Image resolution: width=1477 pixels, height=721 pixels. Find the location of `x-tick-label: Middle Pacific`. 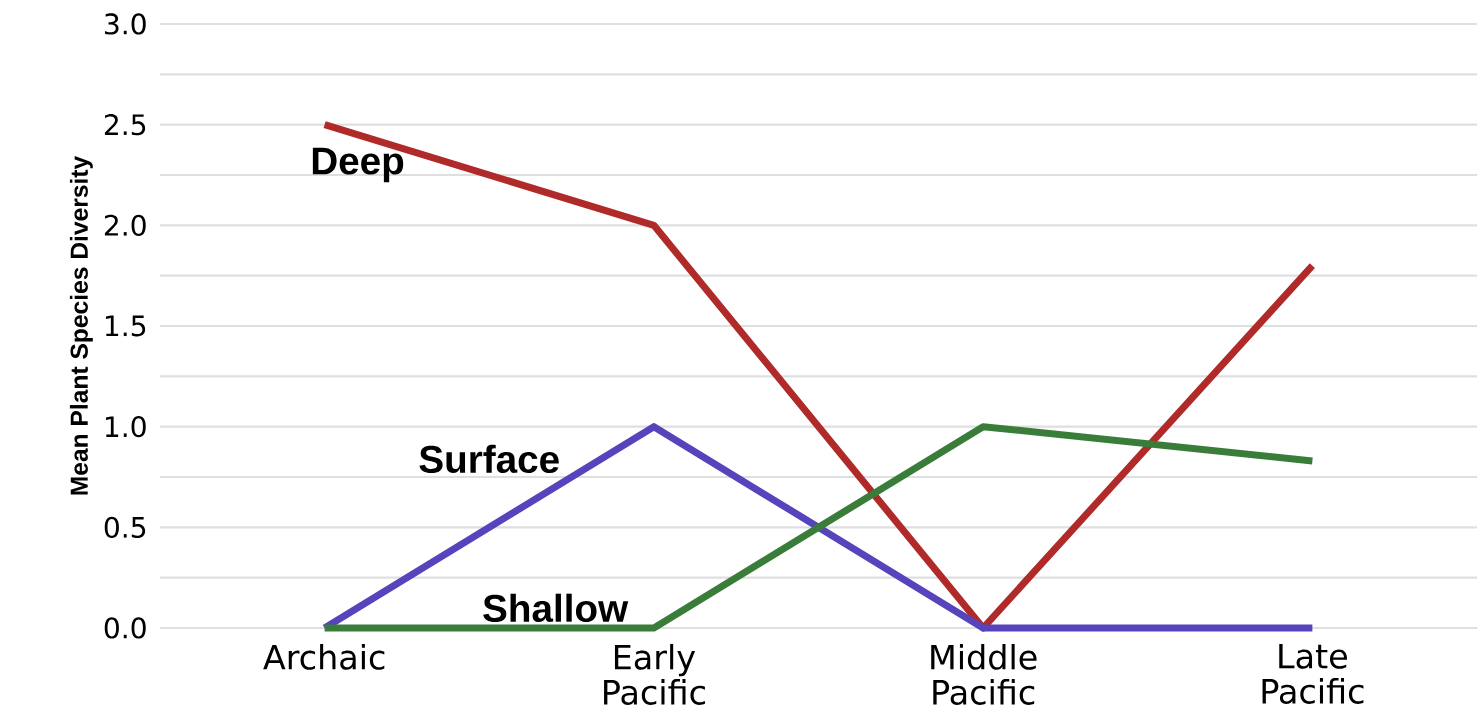

x-tick-label: Middle Pacific is located at coordinates (984, 674).